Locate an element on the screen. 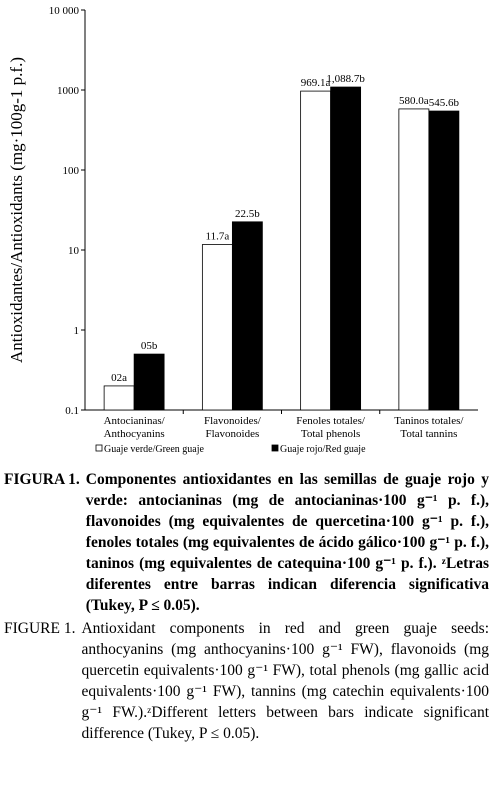 This screenshot has width=495, height=807. y-tick-label: 10 is located at coordinates (74, 251).